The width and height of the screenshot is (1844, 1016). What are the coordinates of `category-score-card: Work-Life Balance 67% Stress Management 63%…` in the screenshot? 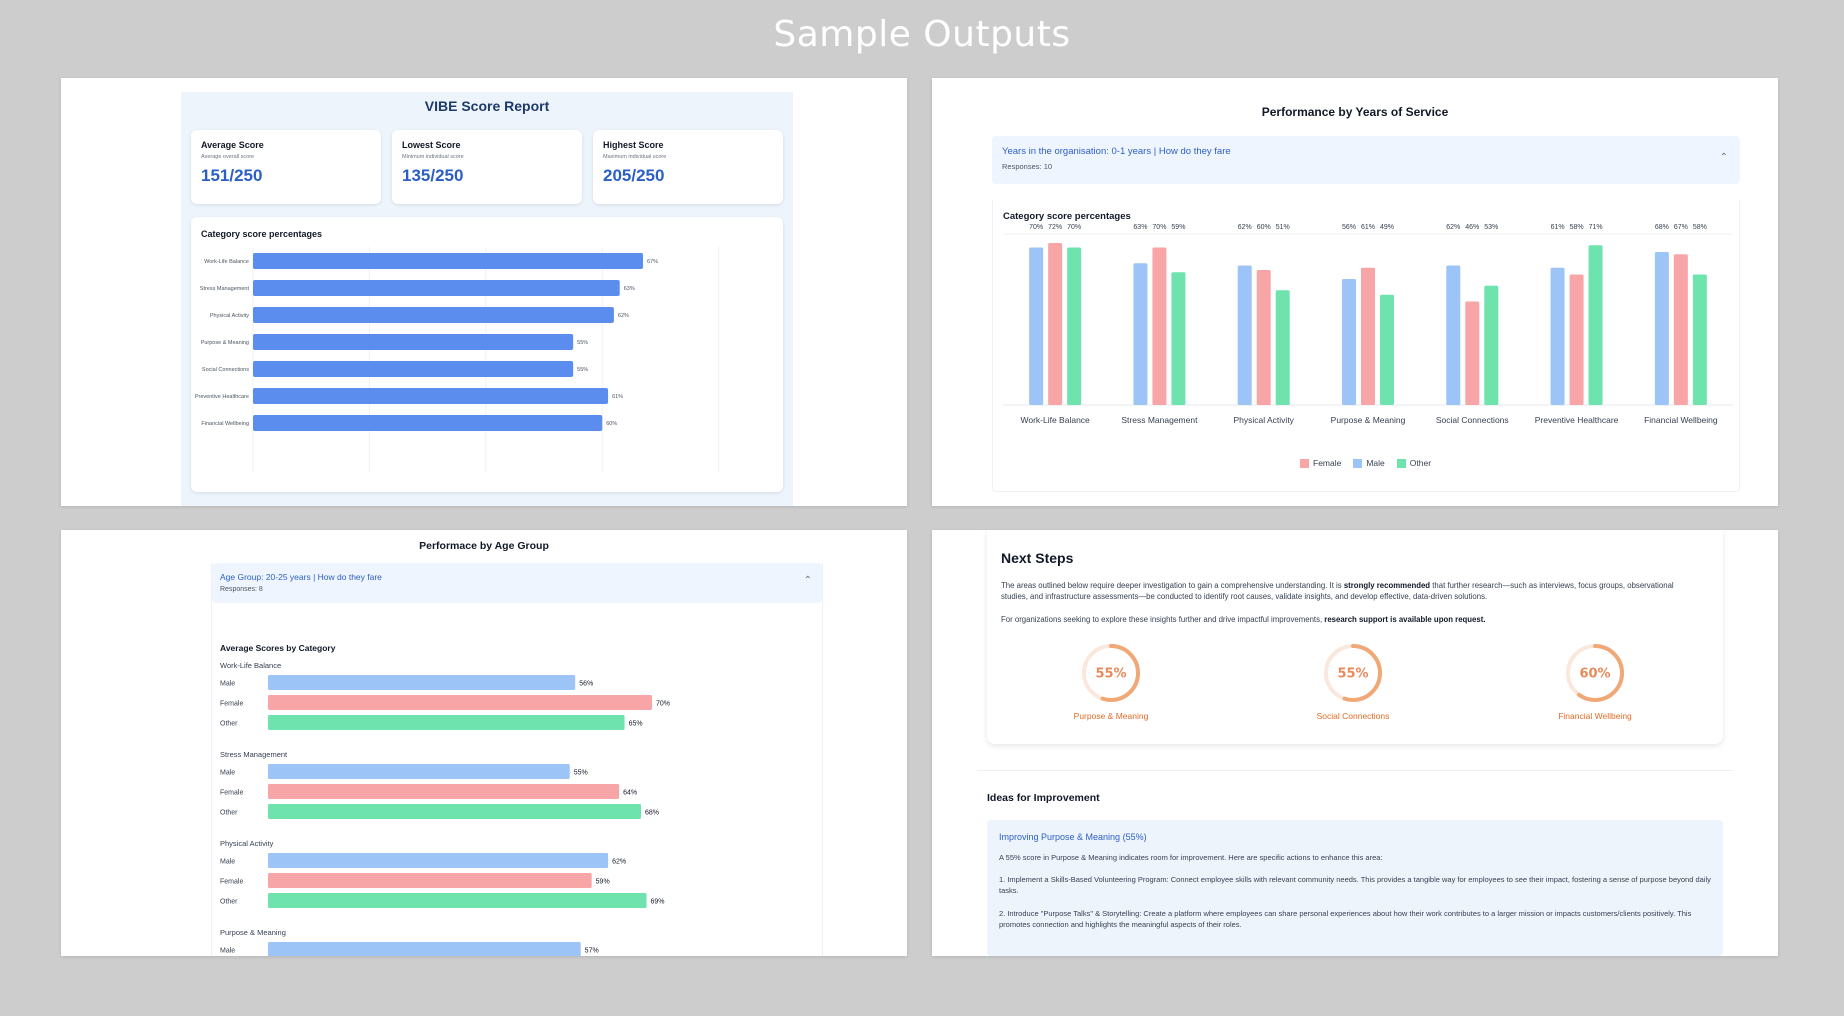 It's located at (487, 354).